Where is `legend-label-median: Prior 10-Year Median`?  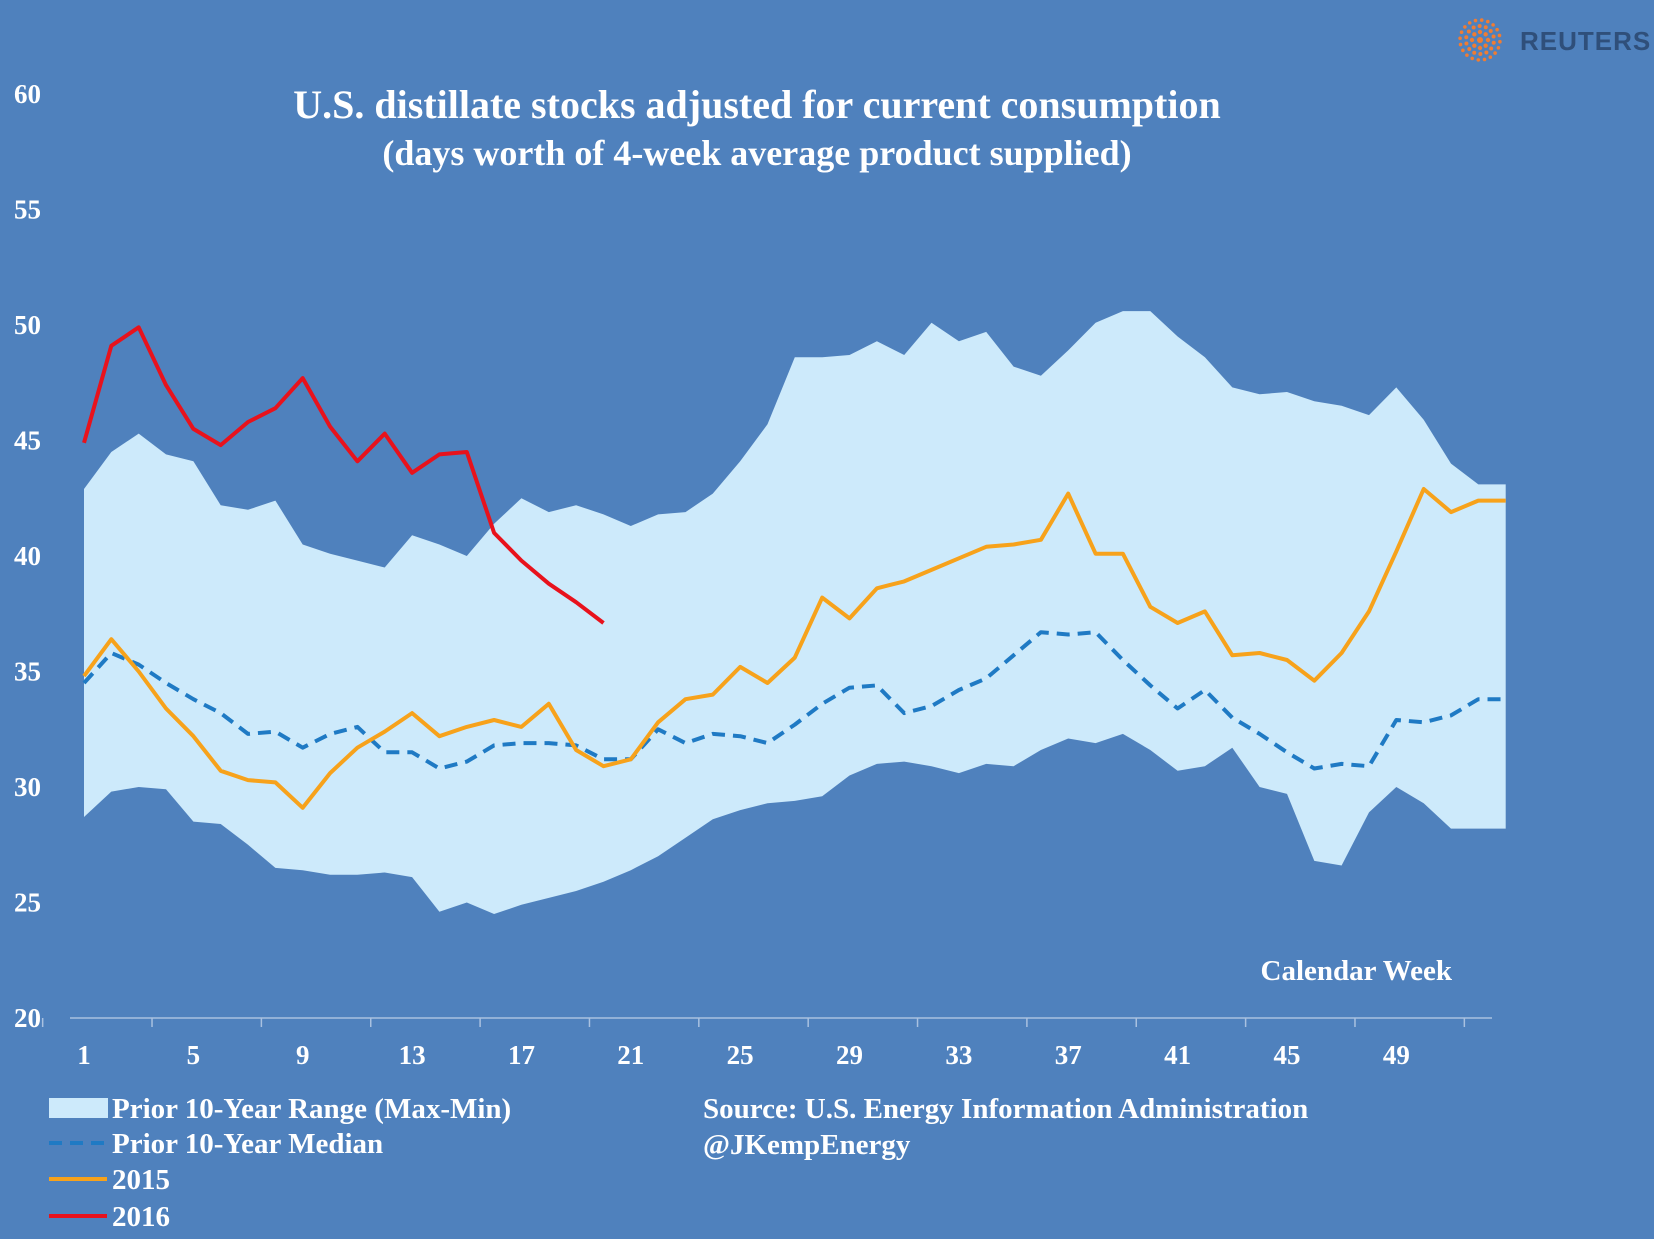
legend-label-median: Prior 10-Year Median is located at coordinates (247, 1144).